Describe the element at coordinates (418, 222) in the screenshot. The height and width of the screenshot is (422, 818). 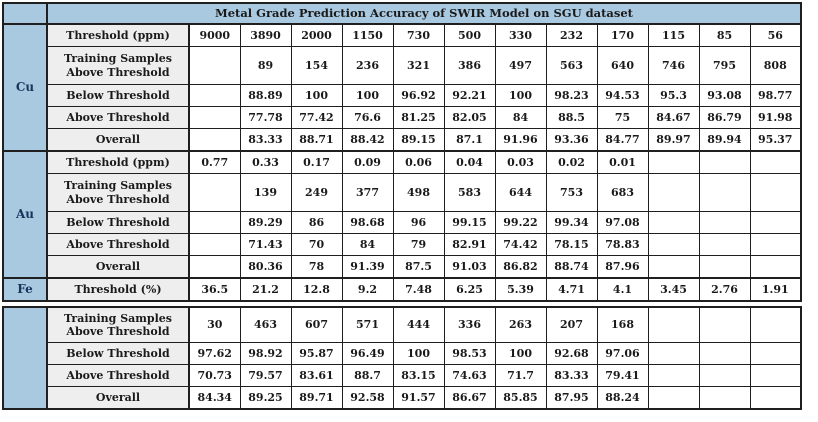
I see `data-cell: 96` at that location.